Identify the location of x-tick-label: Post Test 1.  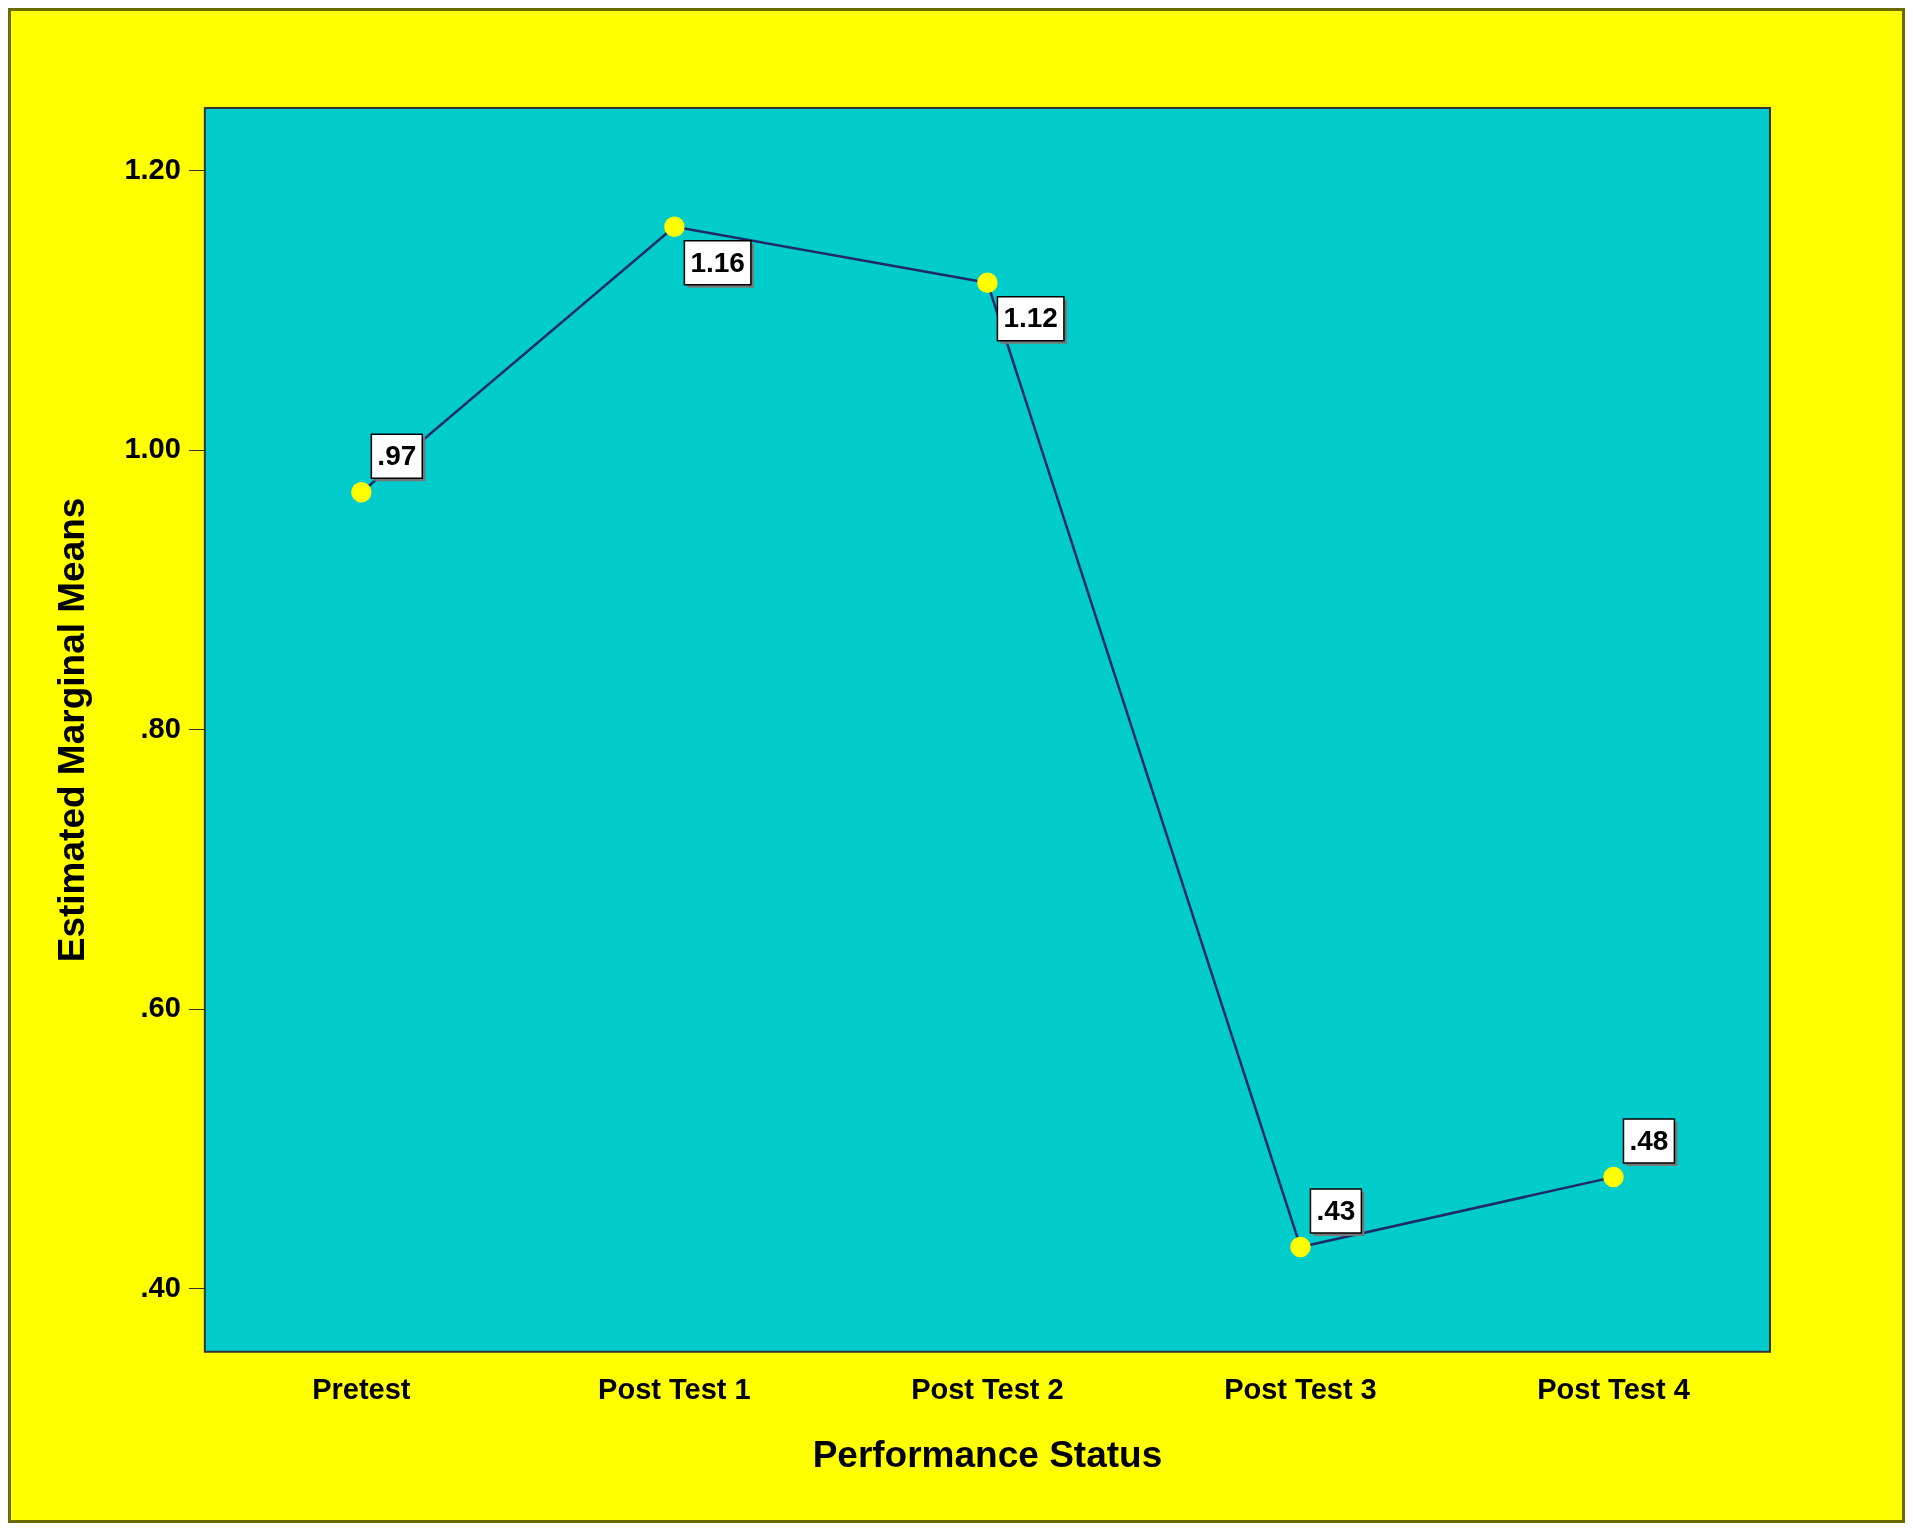
(674, 1389).